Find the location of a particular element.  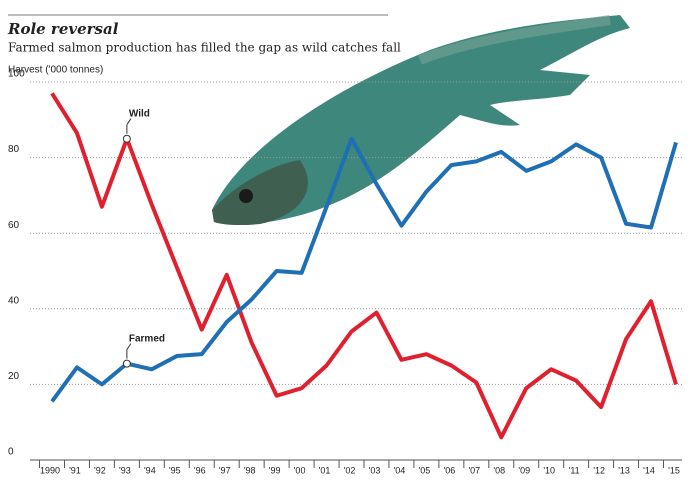

x-tick-label: '99 is located at coordinates (275, 470).